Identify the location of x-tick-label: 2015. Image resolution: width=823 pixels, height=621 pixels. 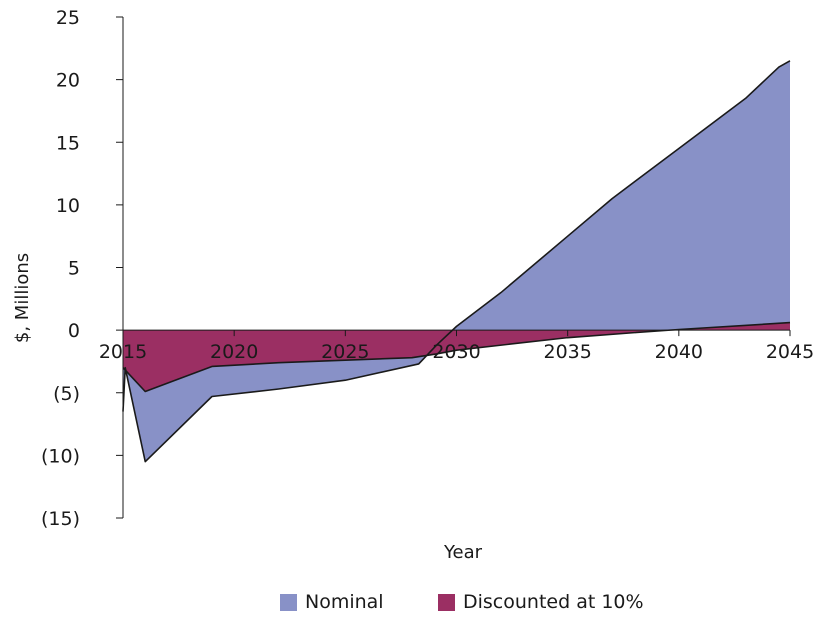
(123, 352).